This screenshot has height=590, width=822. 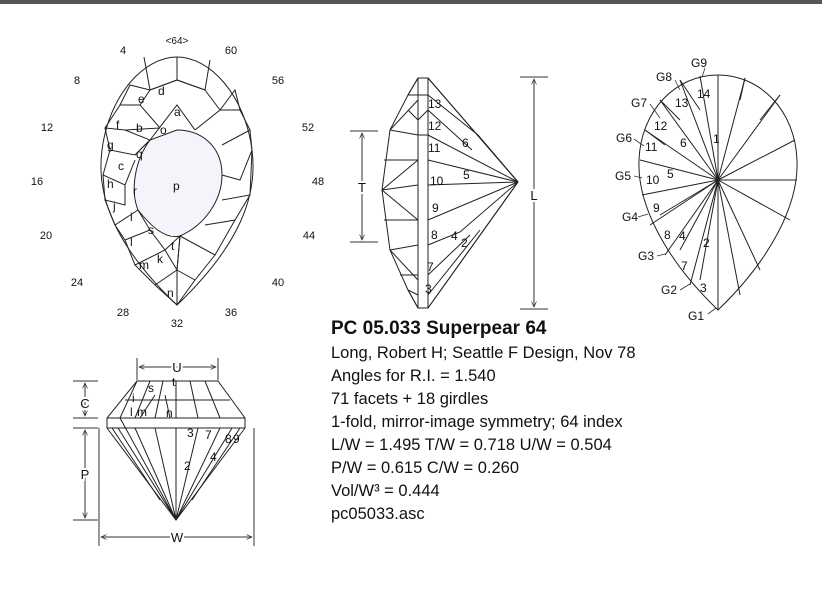 I want to click on girdle-label-g8: G8, so click(x=664, y=77).